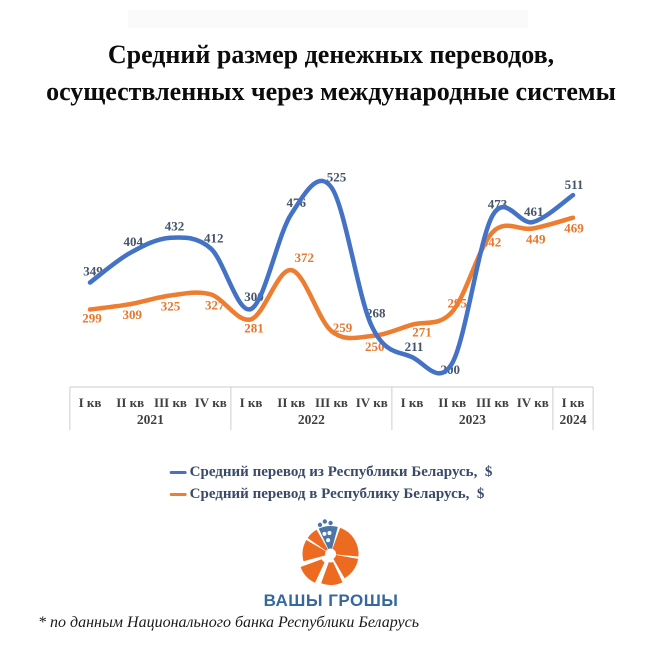  What do you see at coordinates (92, 318) in the screenshot?
I see `data-label: 299` at bounding box center [92, 318].